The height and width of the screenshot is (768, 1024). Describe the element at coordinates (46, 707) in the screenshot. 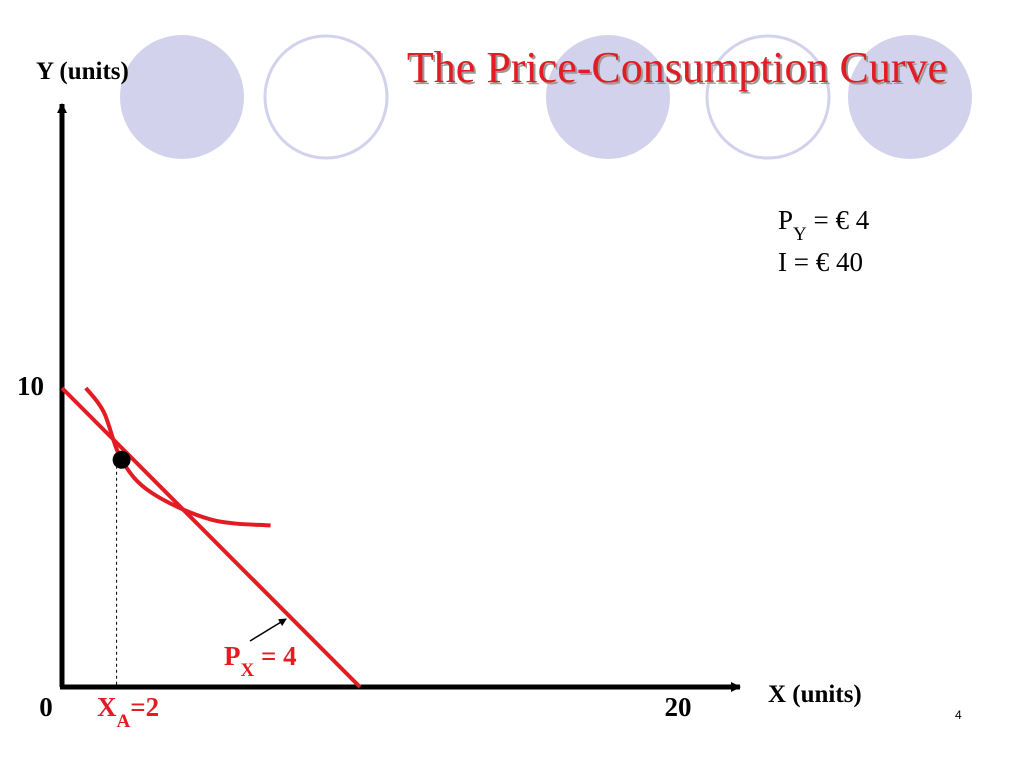

I see `x-tick-label: 0` at that location.